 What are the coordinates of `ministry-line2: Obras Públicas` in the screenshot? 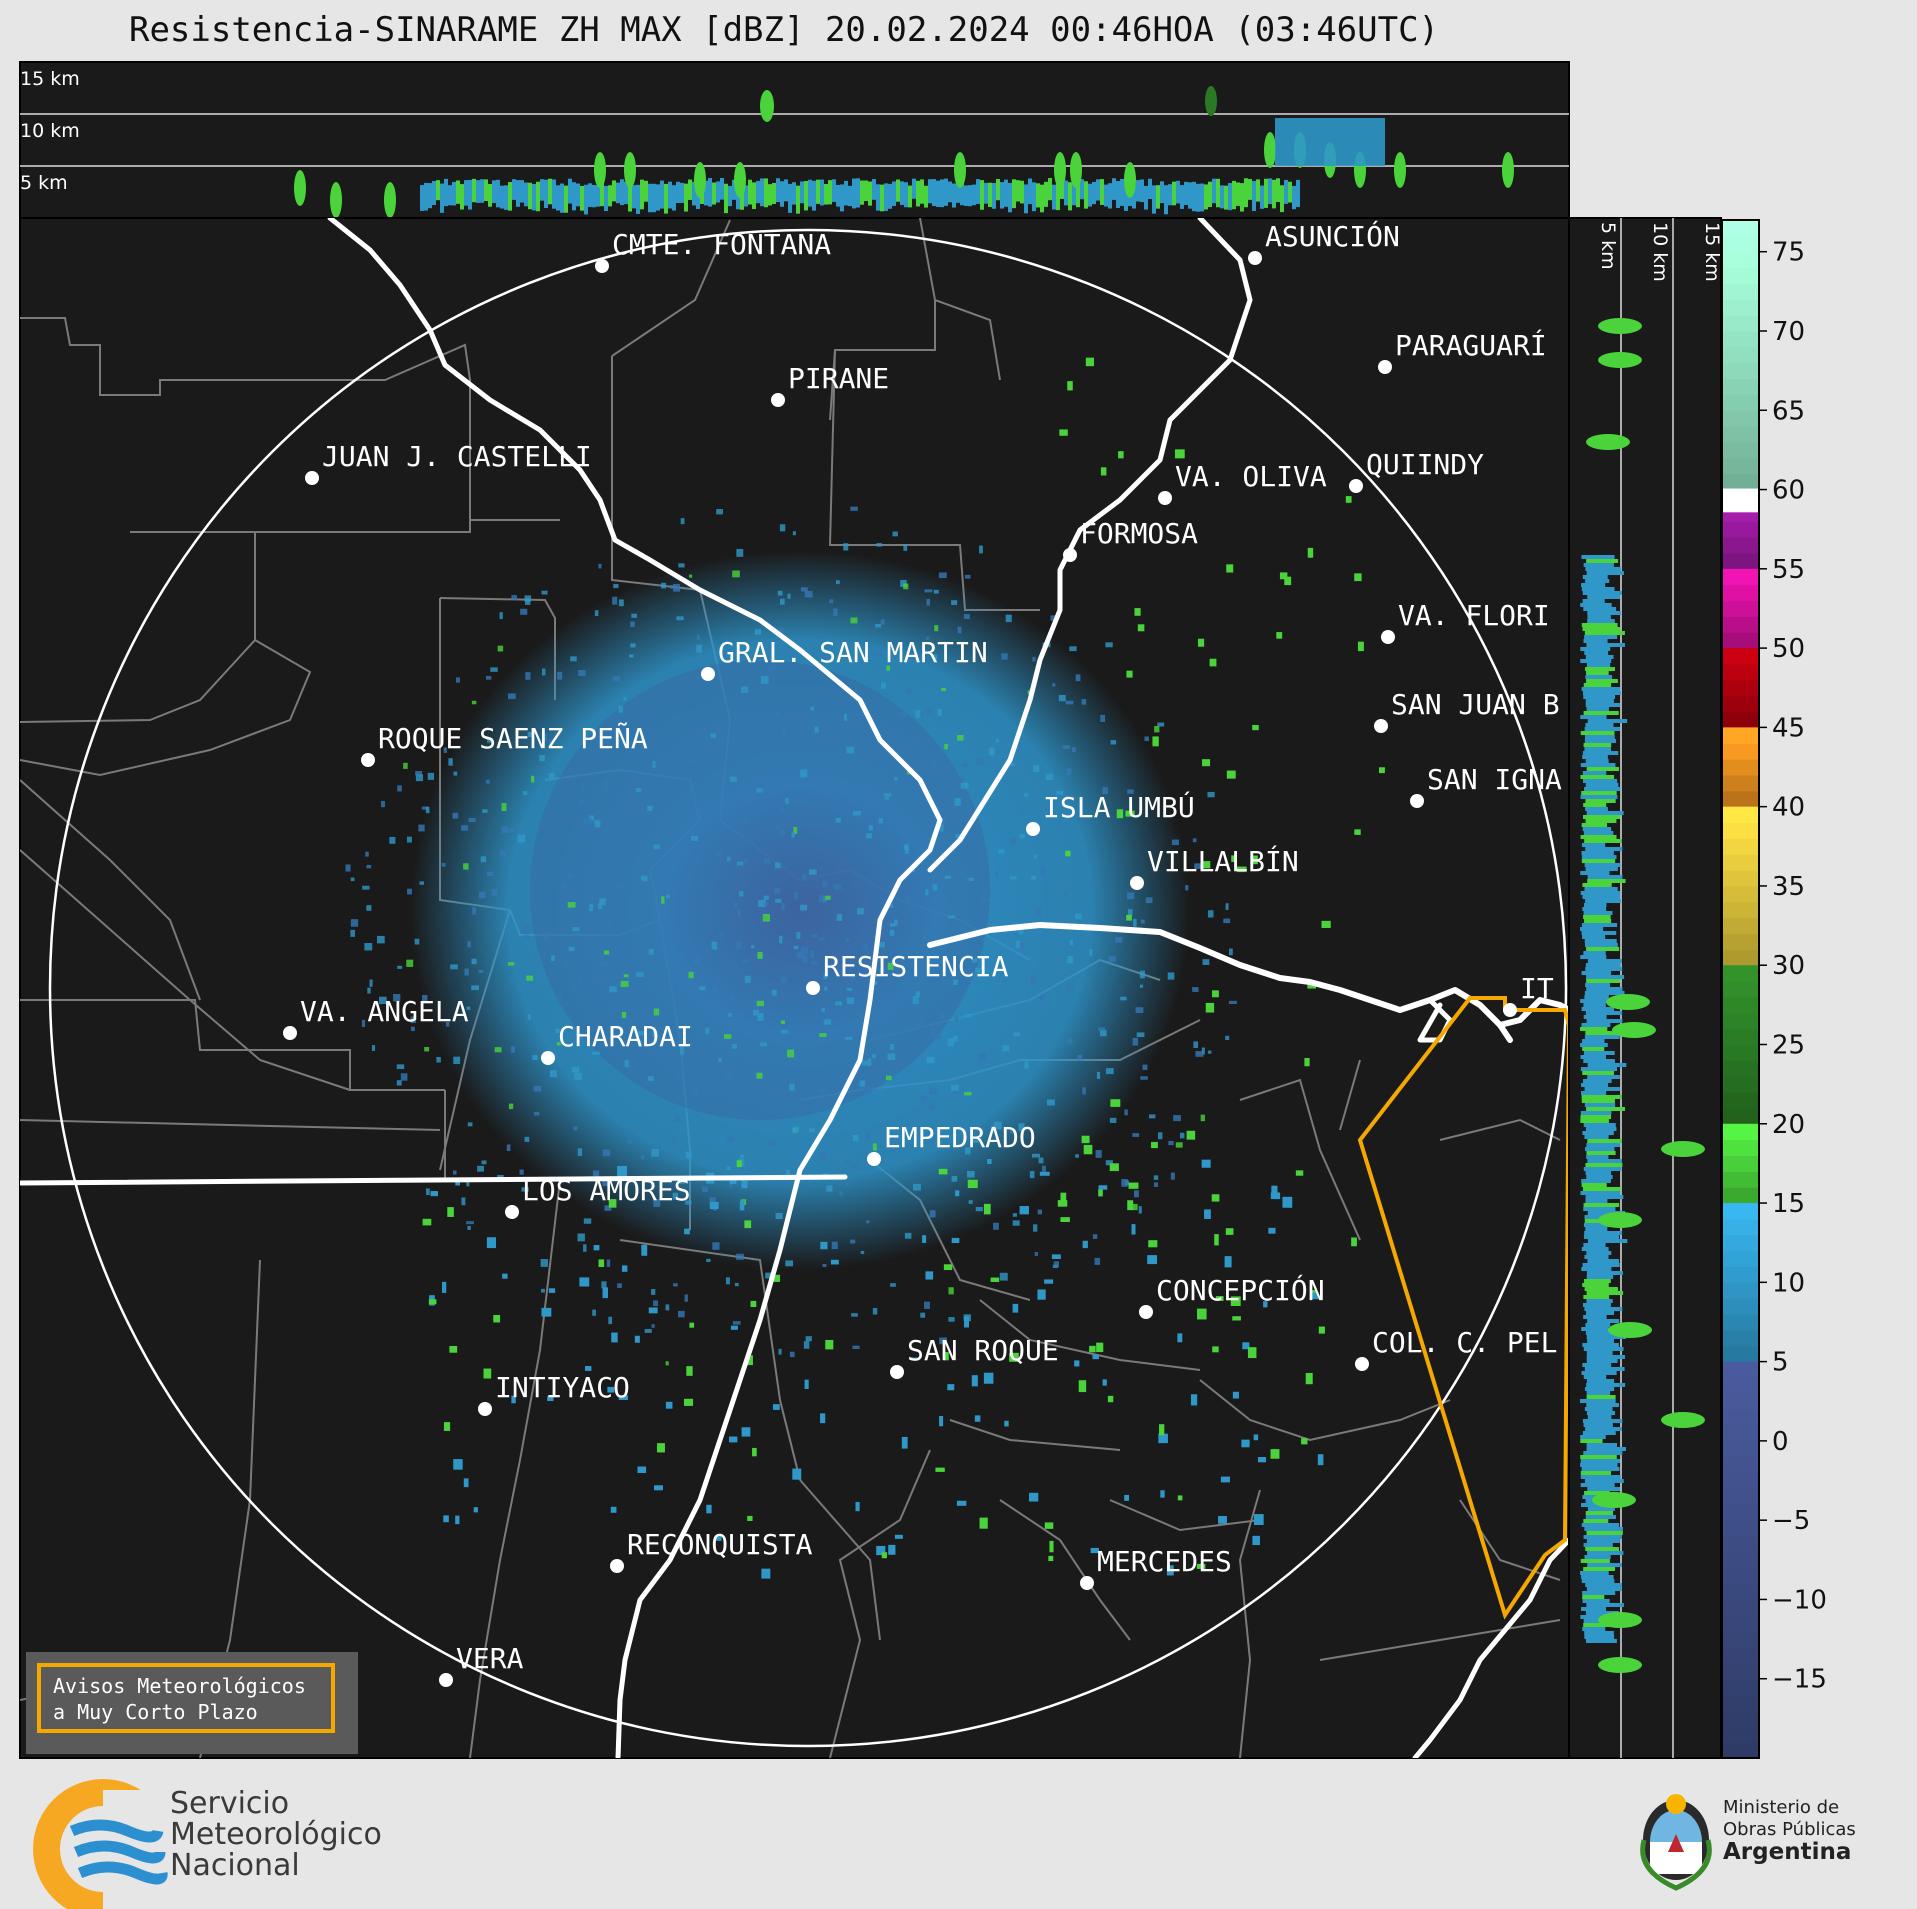 It's located at (1789, 1829).